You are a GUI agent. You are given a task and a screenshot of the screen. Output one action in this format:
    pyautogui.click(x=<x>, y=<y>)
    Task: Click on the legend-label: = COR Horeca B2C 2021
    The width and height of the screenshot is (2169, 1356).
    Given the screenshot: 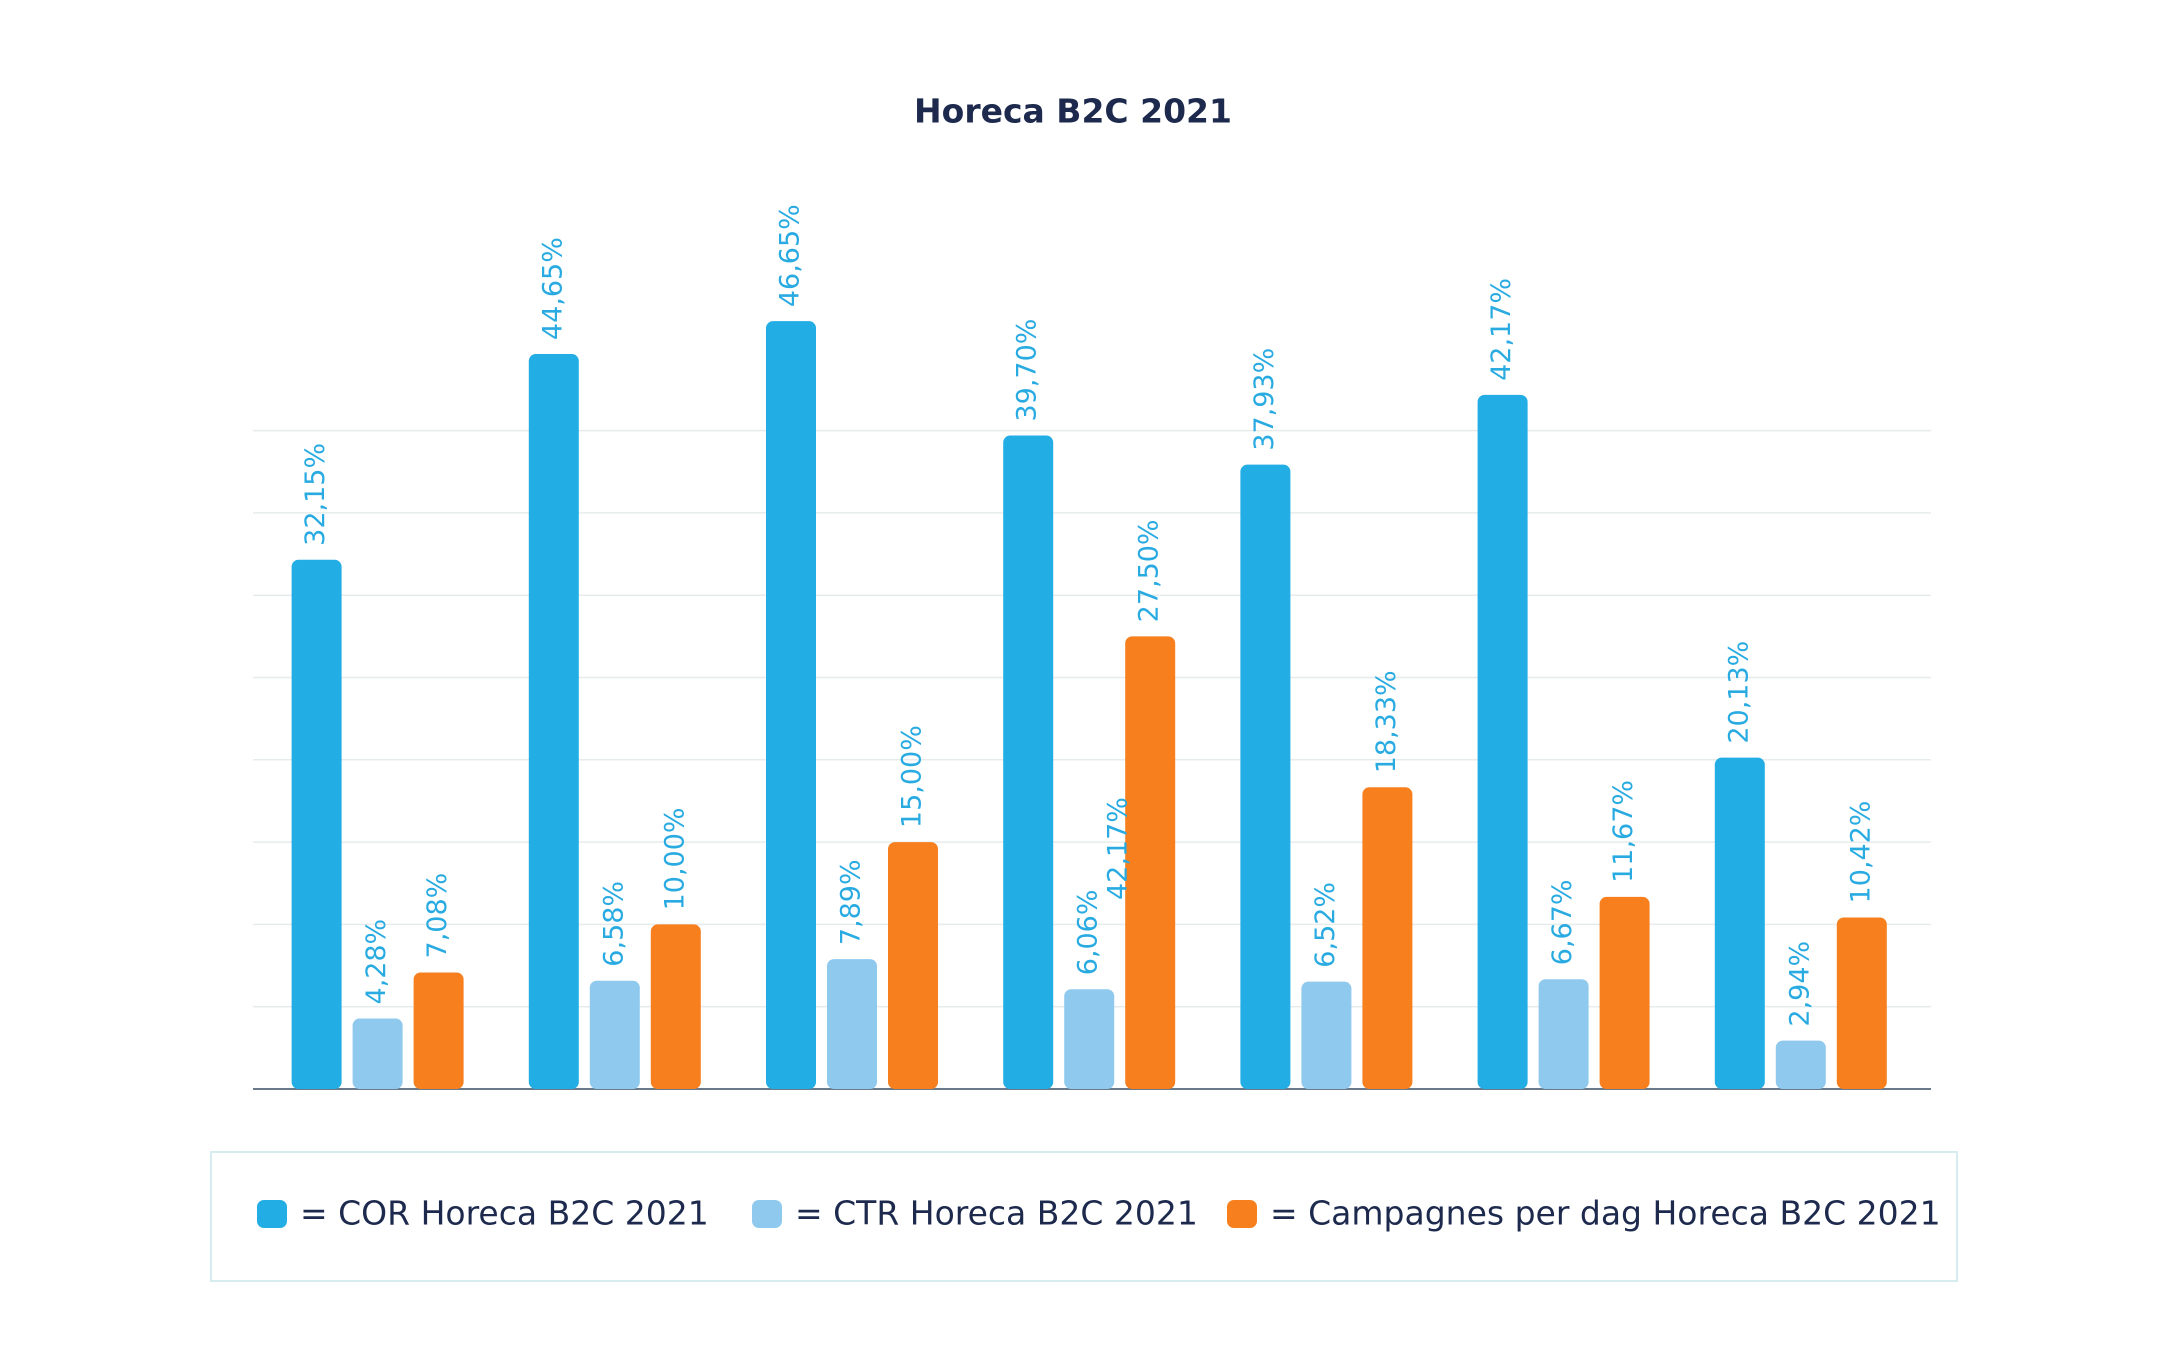 What is the action you would take?
    pyautogui.click(x=504, y=1213)
    